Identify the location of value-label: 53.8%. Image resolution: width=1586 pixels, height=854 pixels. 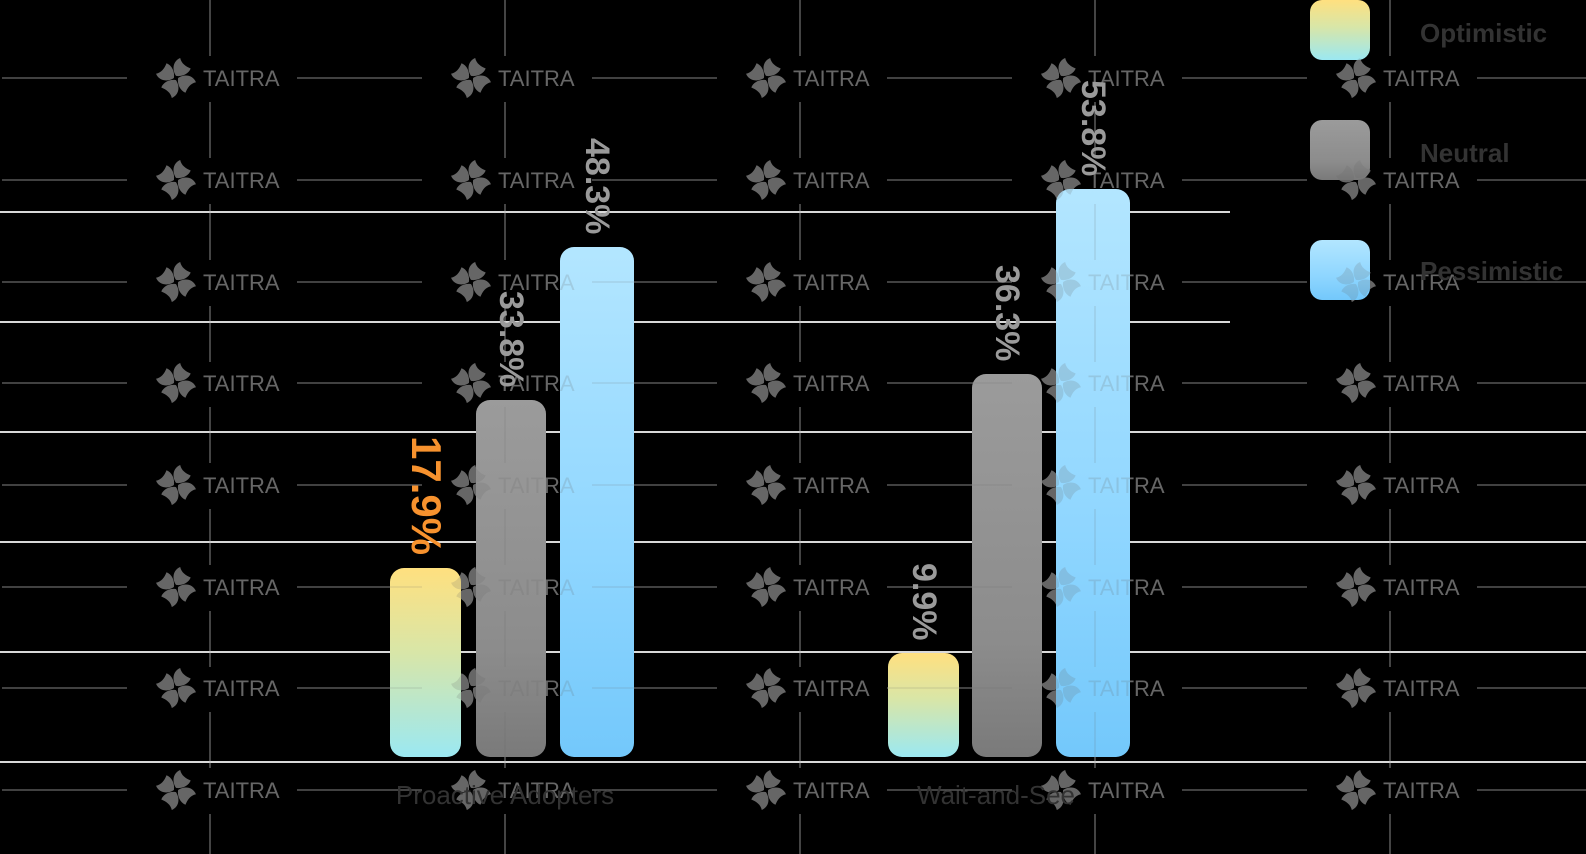
(1093, 128).